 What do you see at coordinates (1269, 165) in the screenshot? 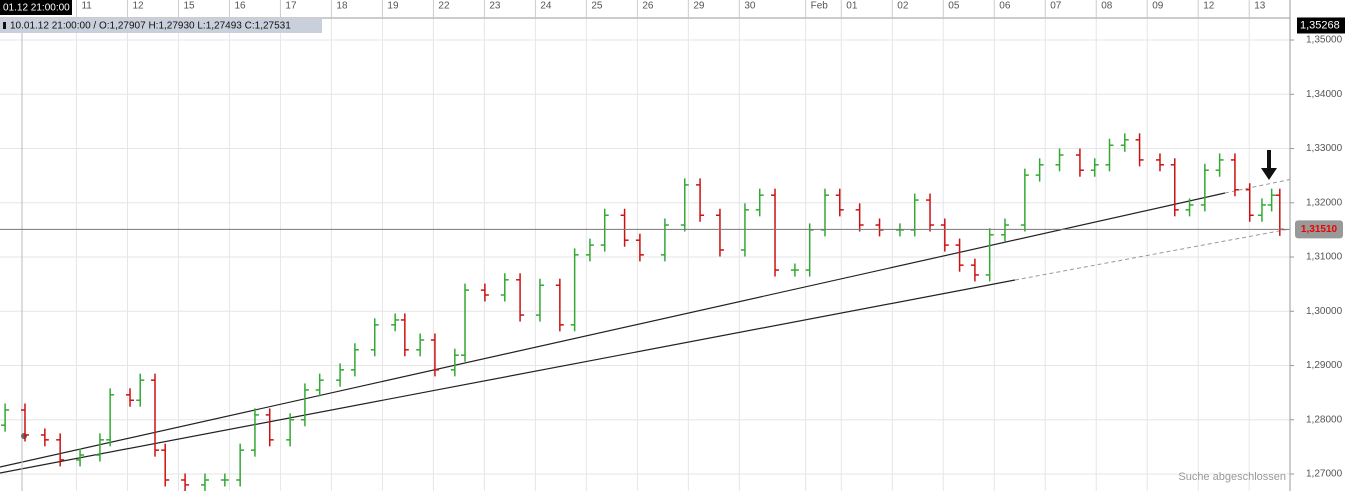
I see `arrow-marker` at bounding box center [1269, 165].